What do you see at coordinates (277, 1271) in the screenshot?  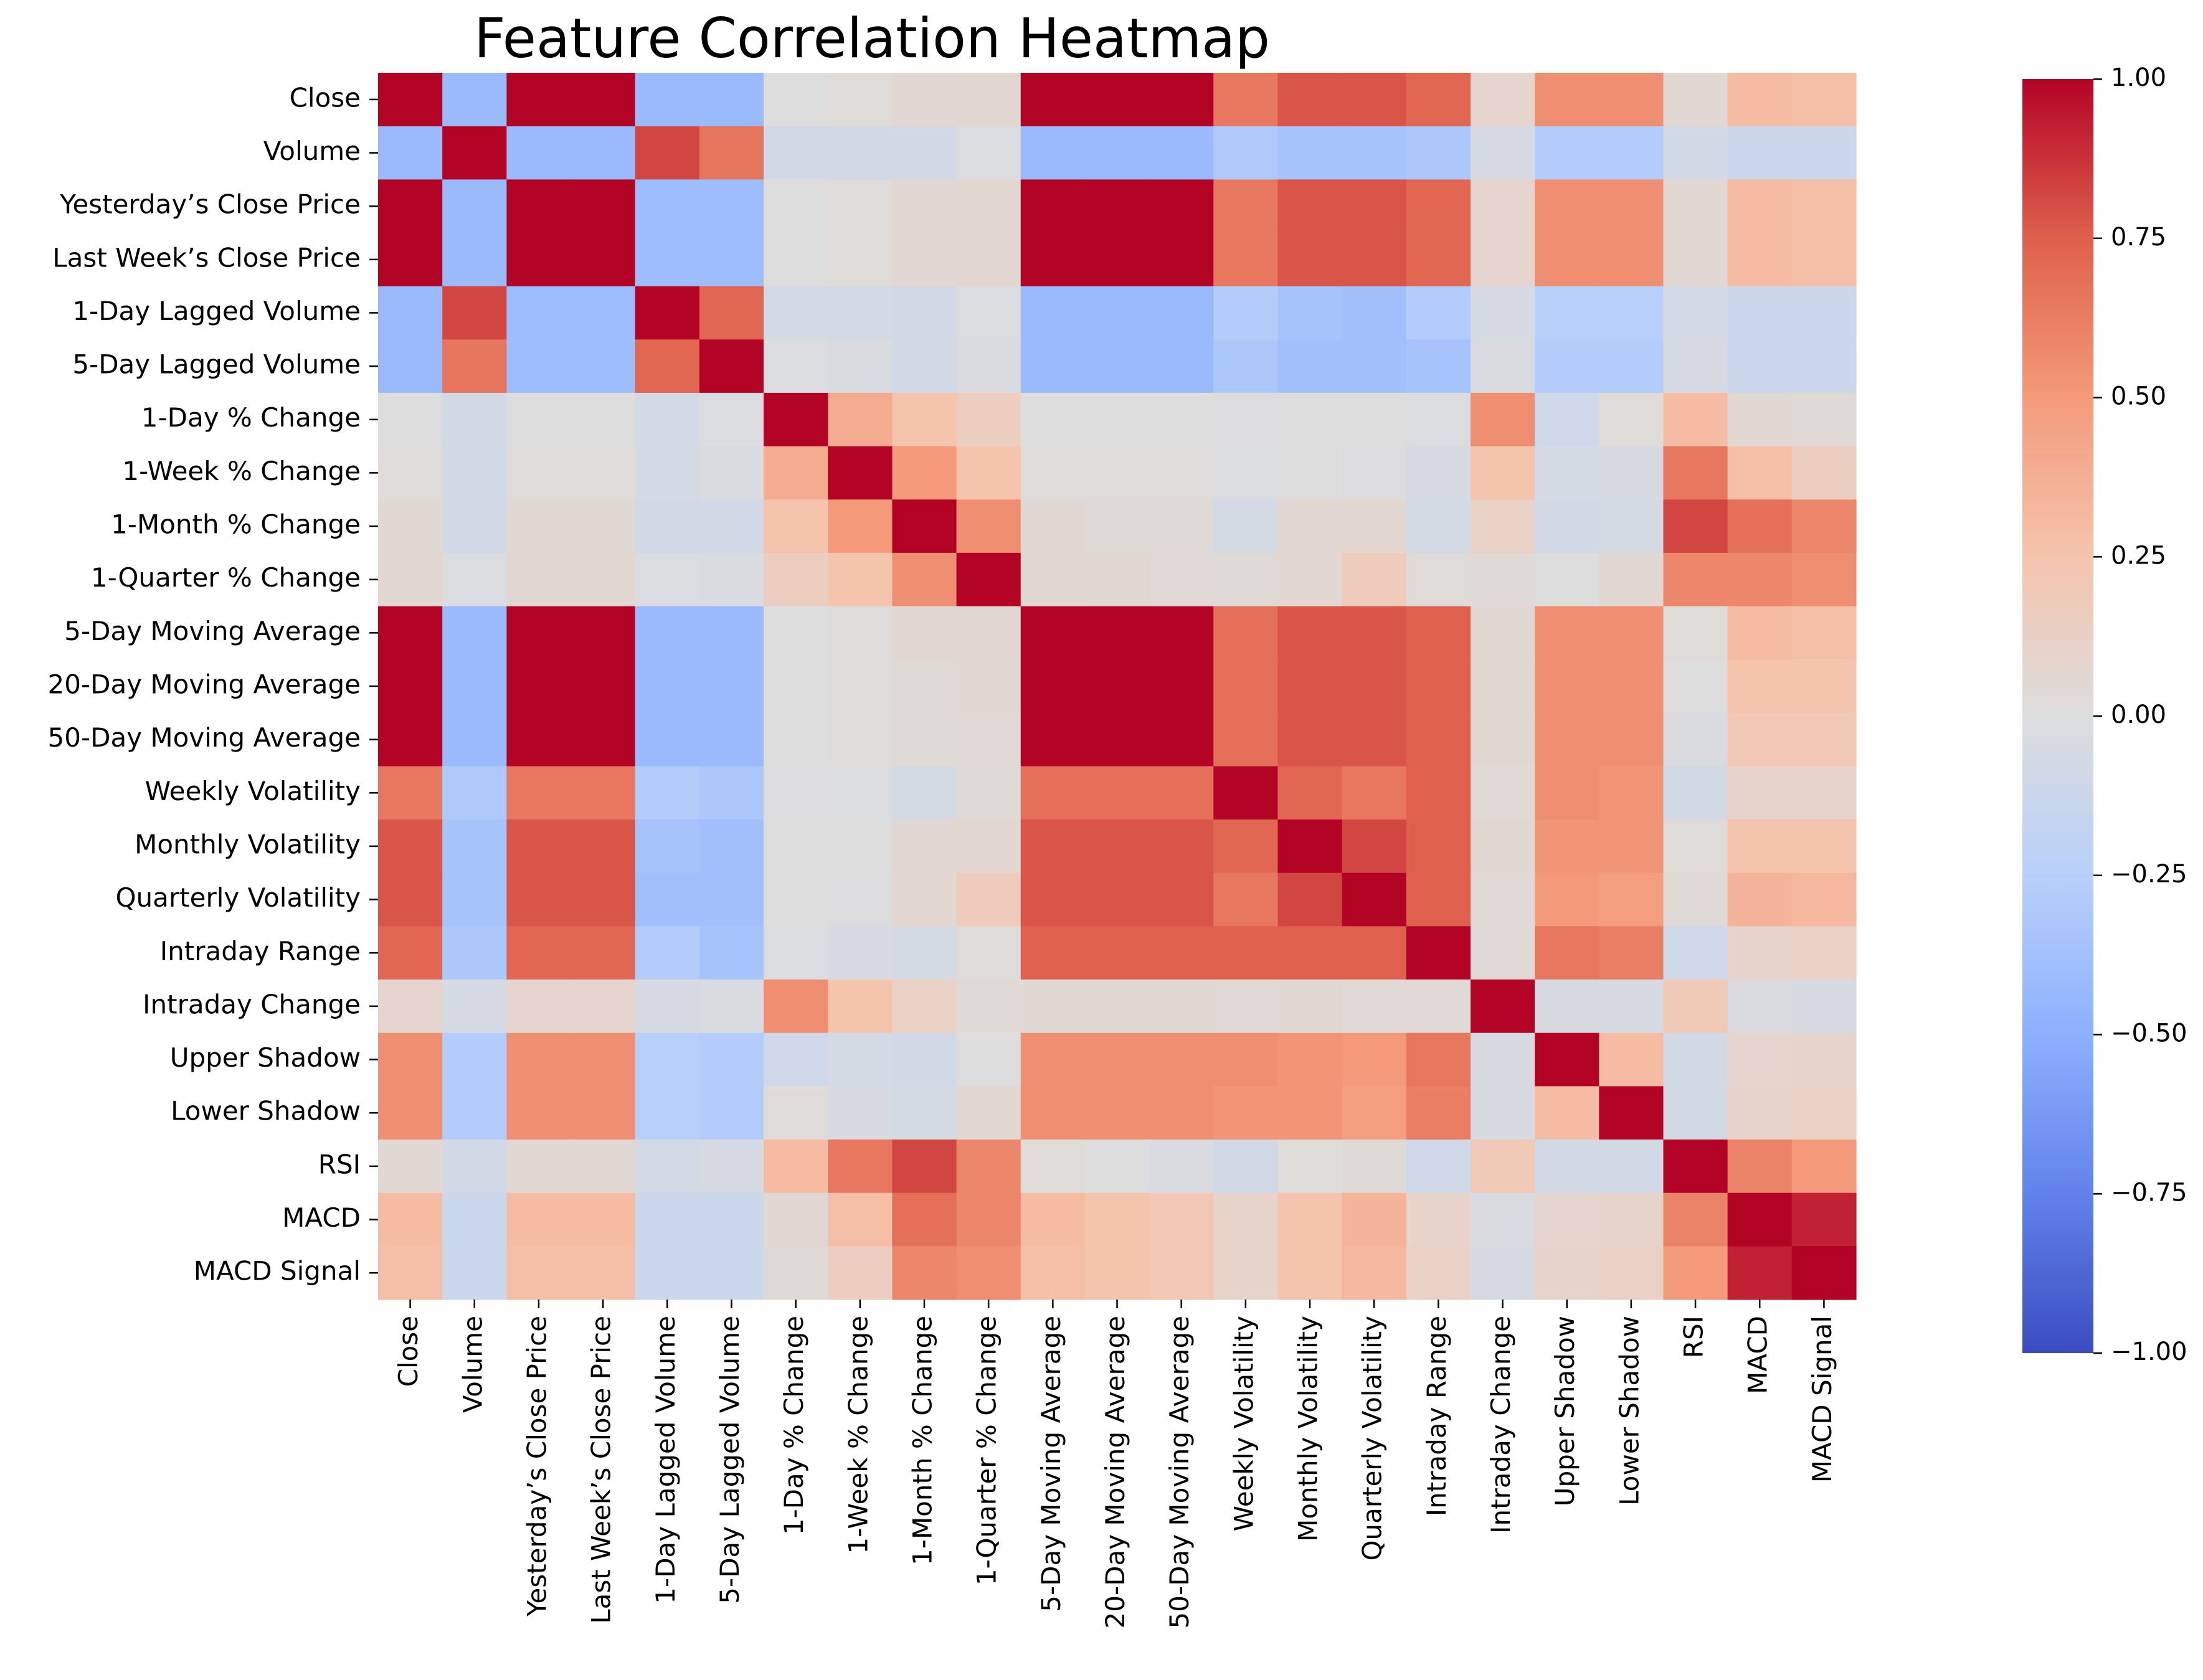 I see `row-label: MACD Signal` at bounding box center [277, 1271].